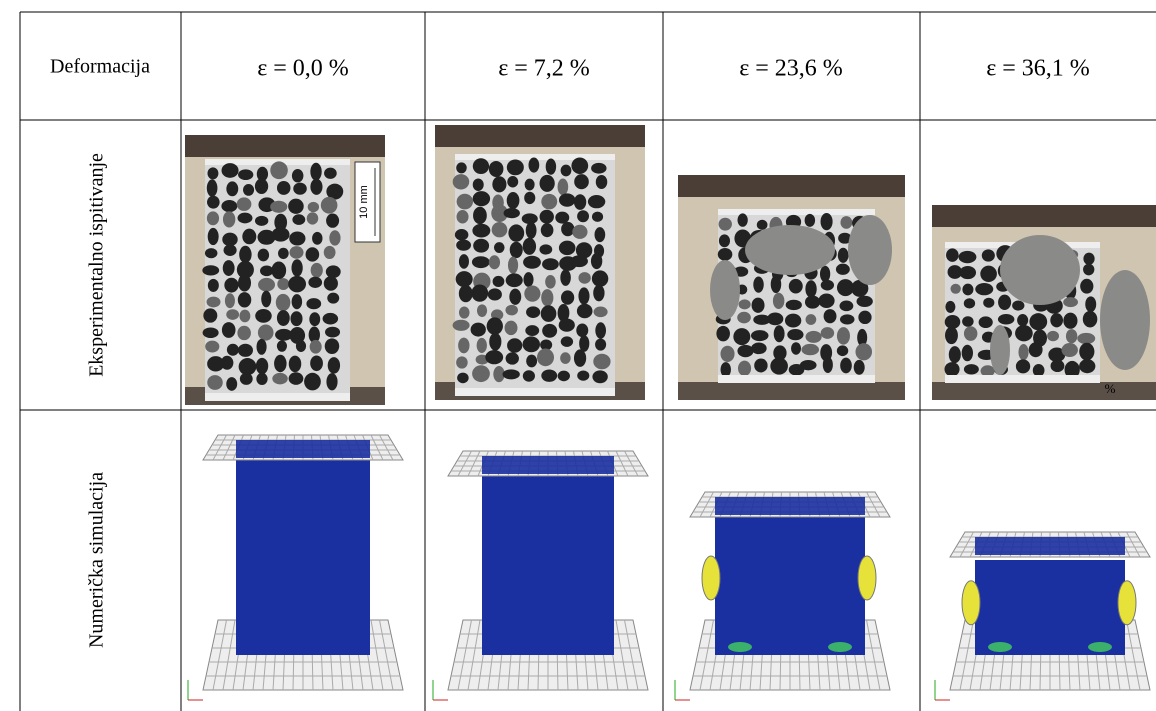 This screenshot has width=1156, height=711. What do you see at coordinates (1110, 388) in the screenshot?
I see `corner-mark: %` at bounding box center [1110, 388].